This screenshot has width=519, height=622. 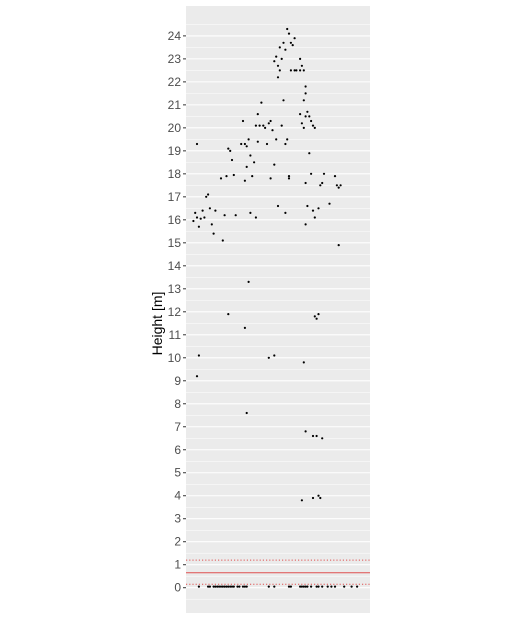 I want to click on y-axis-title: Height [m], so click(x=157, y=324).